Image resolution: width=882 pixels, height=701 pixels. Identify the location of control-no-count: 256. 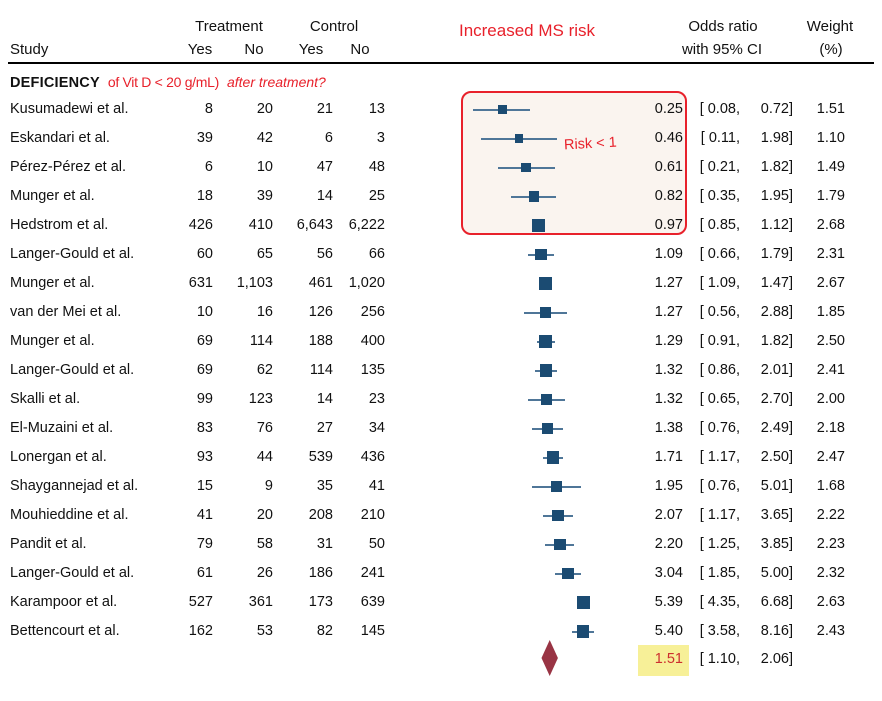
(372, 312).